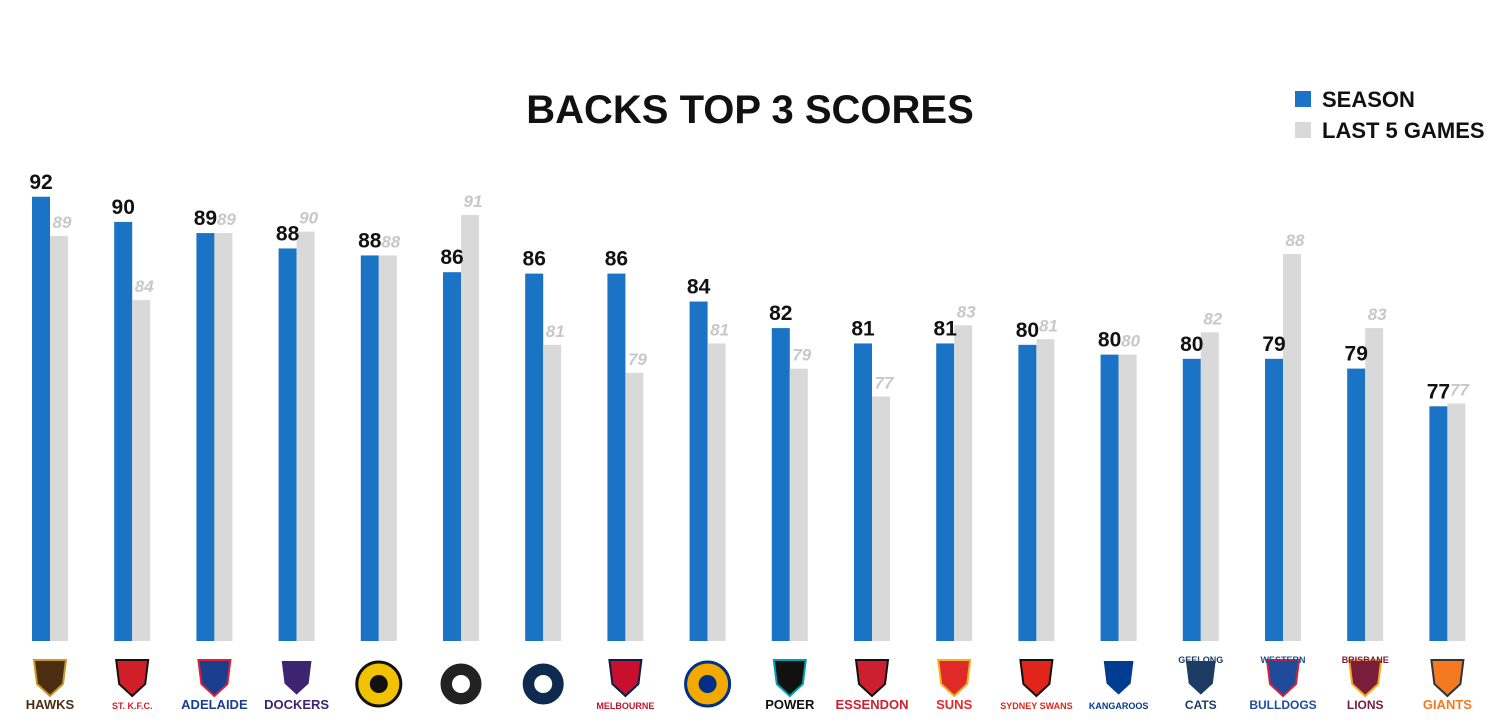 The height and width of the screenshot is (726, 1498). I want to click on legend-swatch-last5, so click(1303, 130).